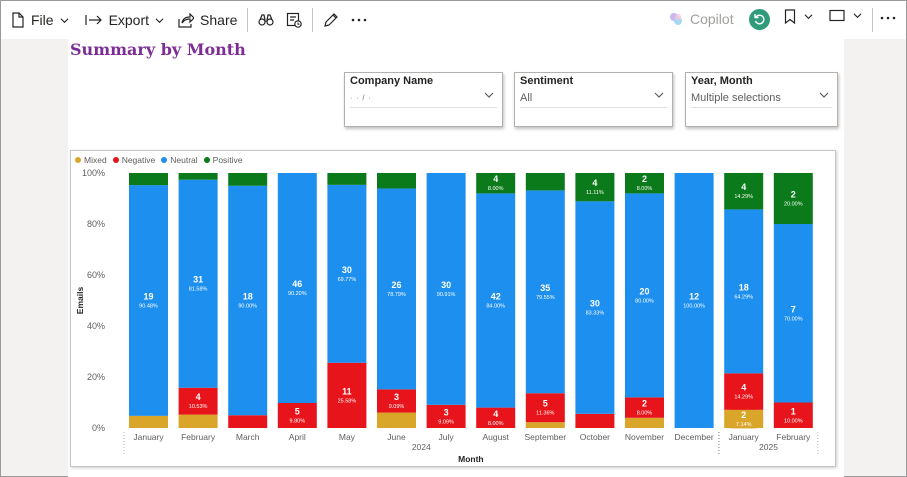 This screenshot has width=907, height=477. I want to click on more-horizontal-icon, so click(359, 20).